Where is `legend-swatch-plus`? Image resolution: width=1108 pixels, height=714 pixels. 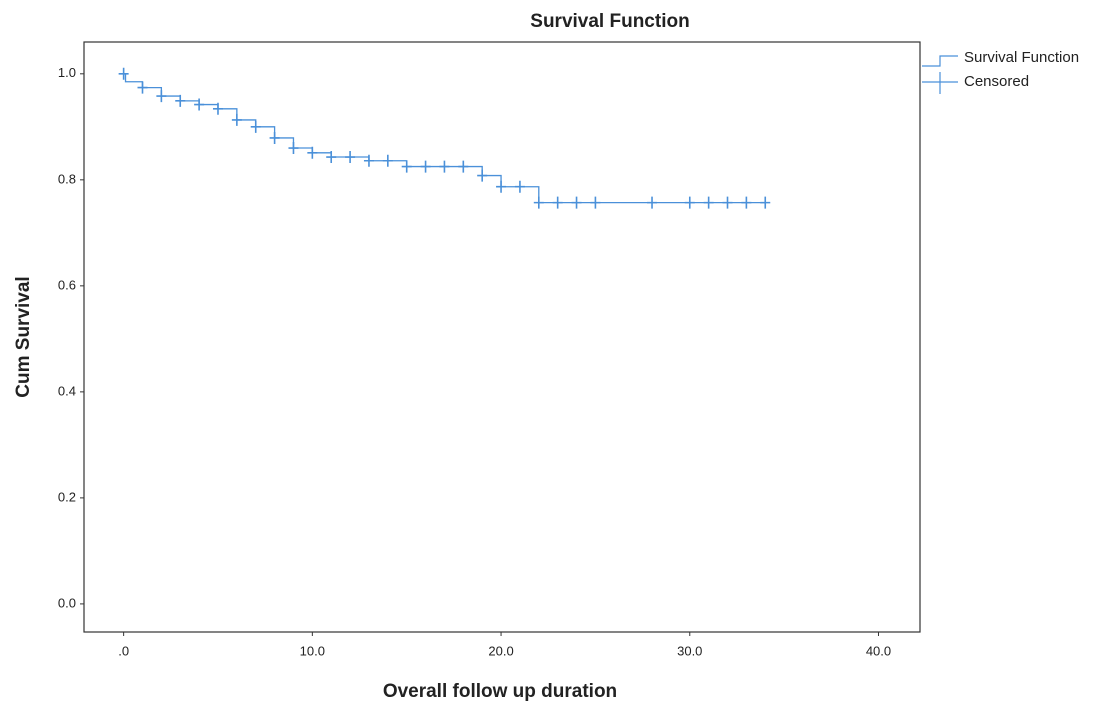
legend-swatch-plus is located at coordinates (940, 83).